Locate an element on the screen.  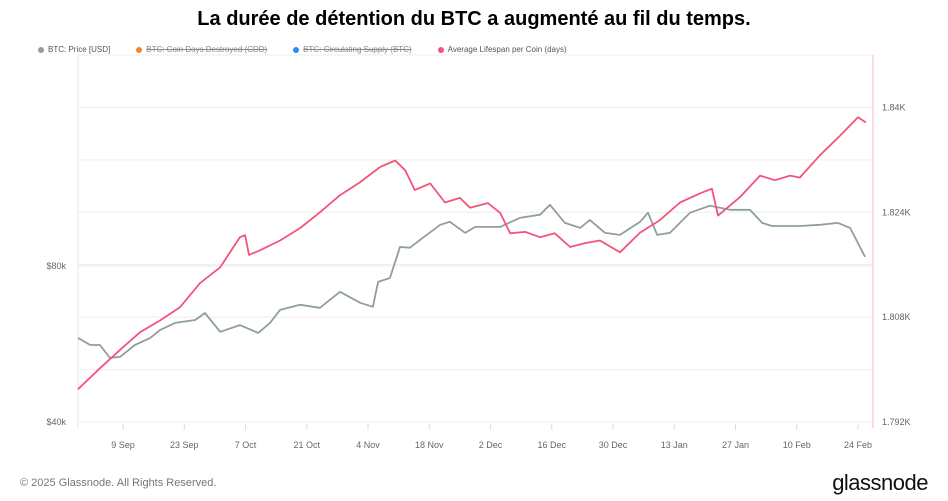
legend-label: Average Lifespan per Coin (days) is located at coordinates (507, 49).